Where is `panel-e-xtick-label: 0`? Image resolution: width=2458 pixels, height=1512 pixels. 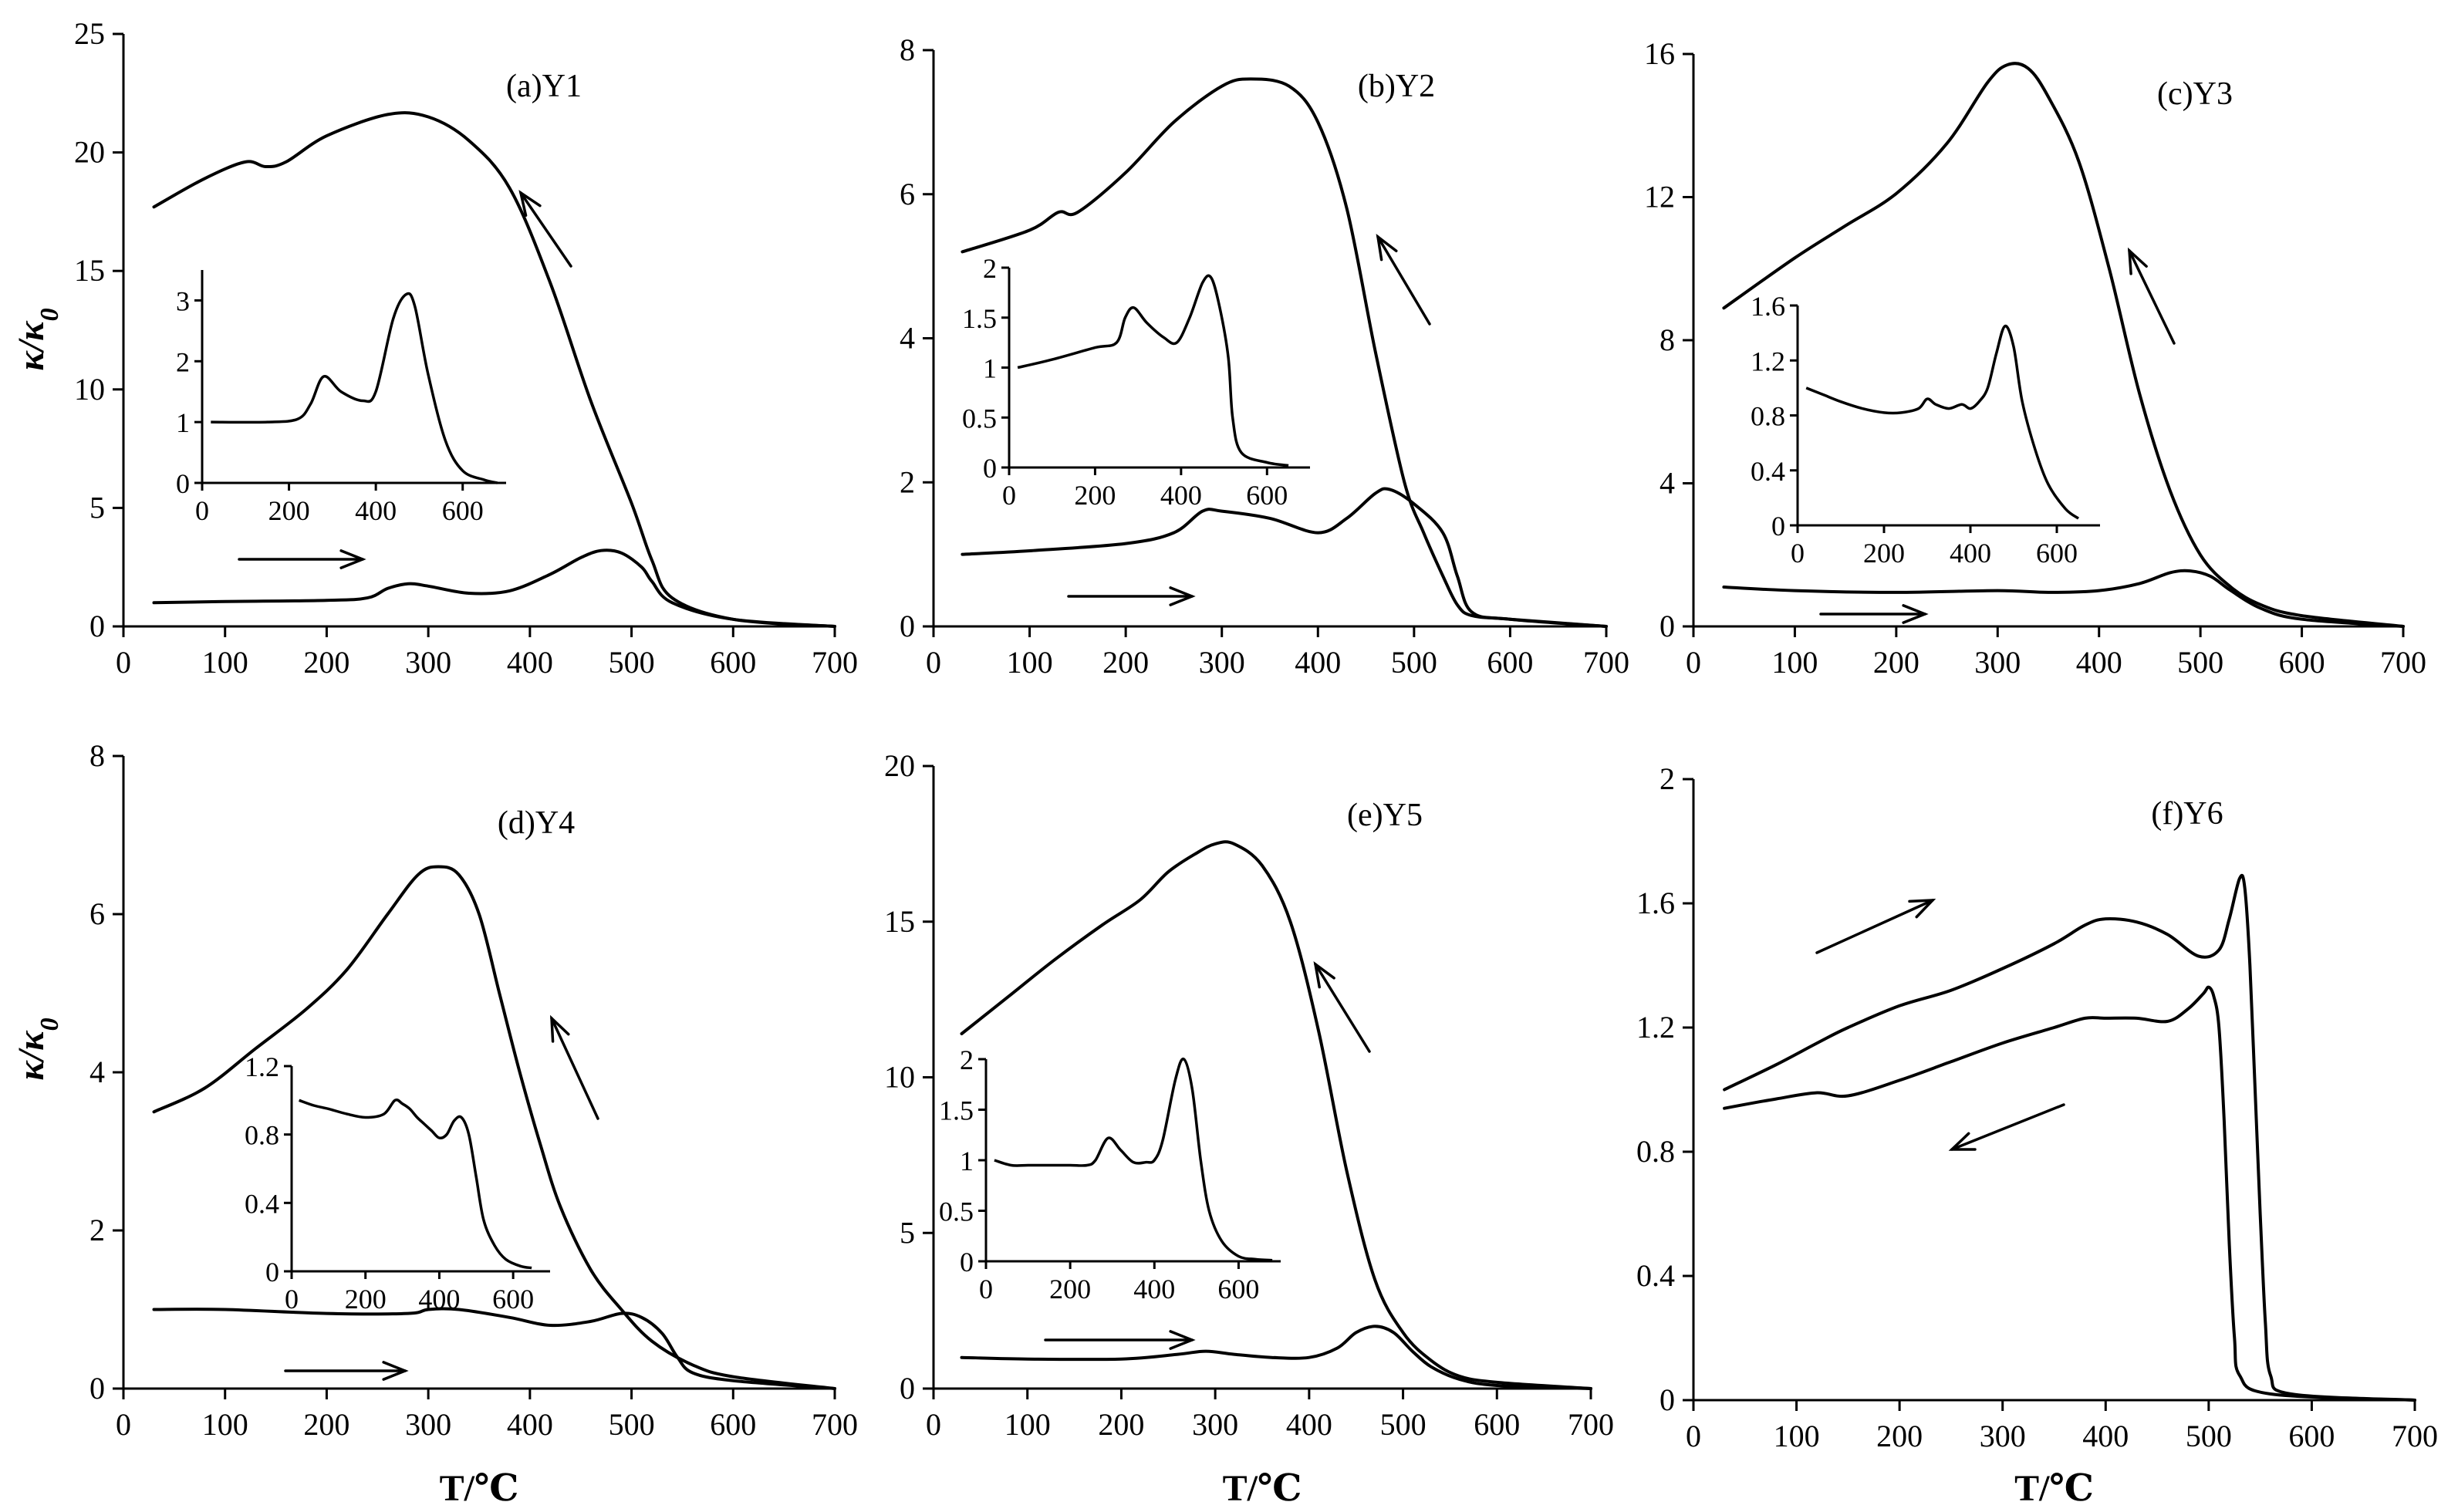 panel-e-xtick-label: 0 is located at coordinates (933, 1424).